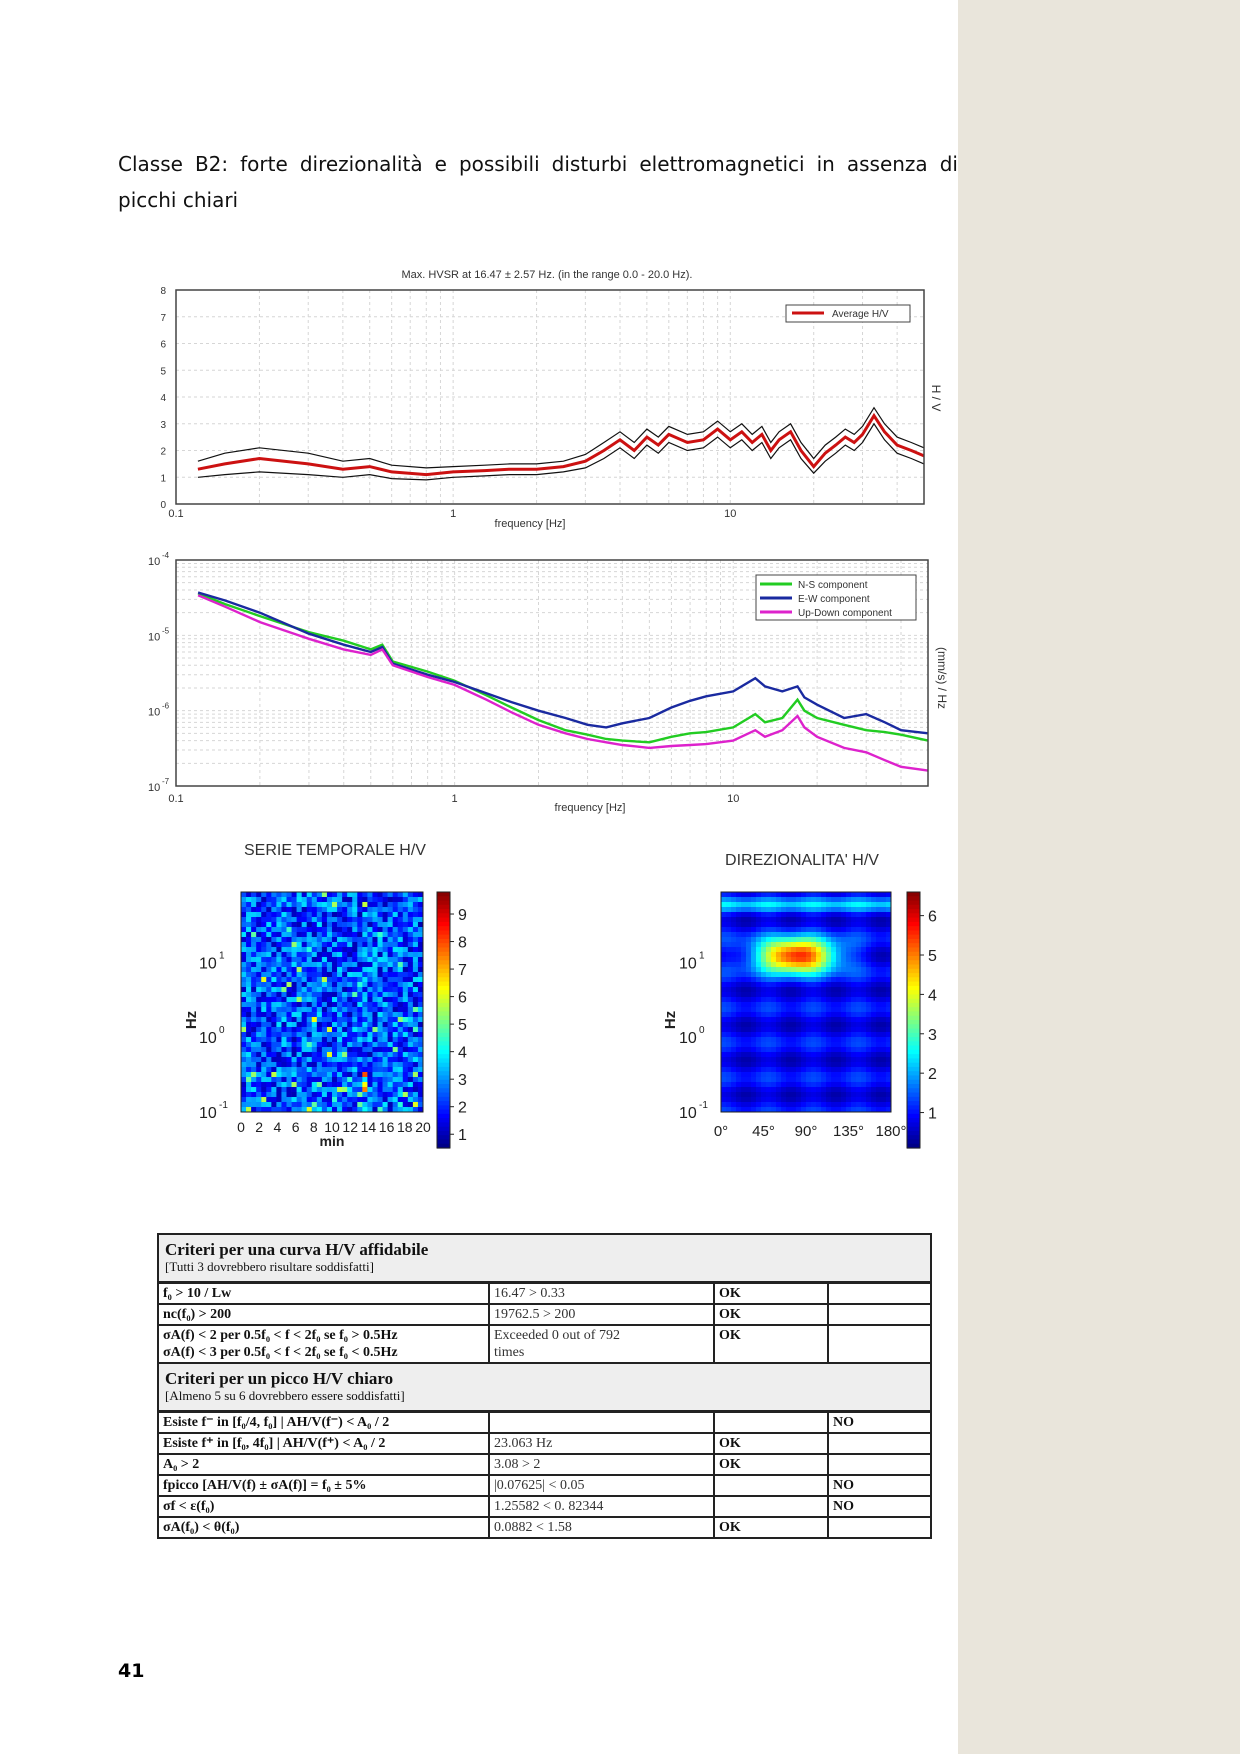 Image resolution: width=1240 pixels, height=1754 pixels. Describe the element at coordinates (771, 1443) in the screenshot. I see `criterion-ok: OK` at that location.